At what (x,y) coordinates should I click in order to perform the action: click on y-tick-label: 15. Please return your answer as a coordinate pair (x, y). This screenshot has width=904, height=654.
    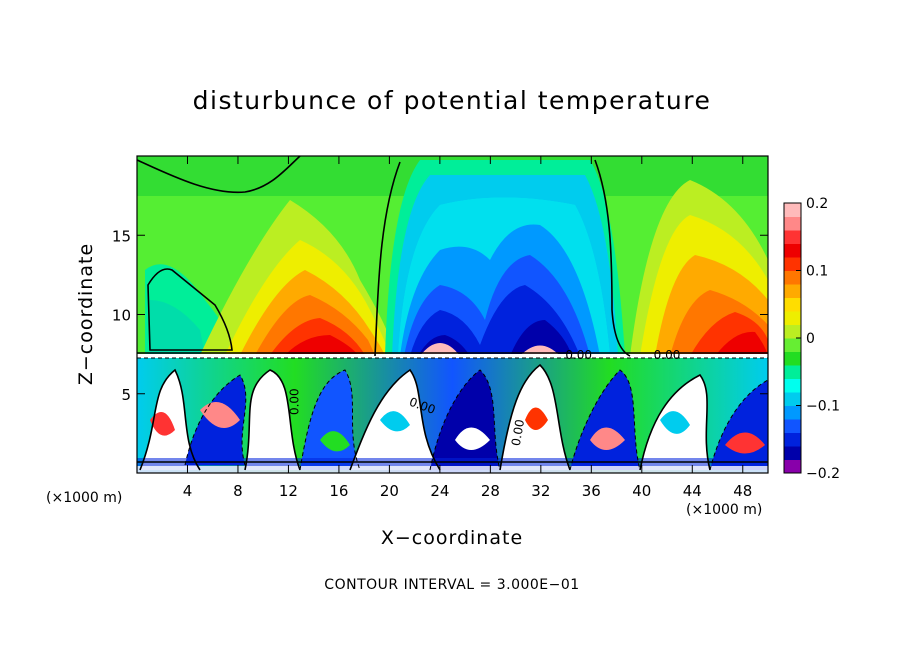
    Looking at the image, I should click on (121, 236).